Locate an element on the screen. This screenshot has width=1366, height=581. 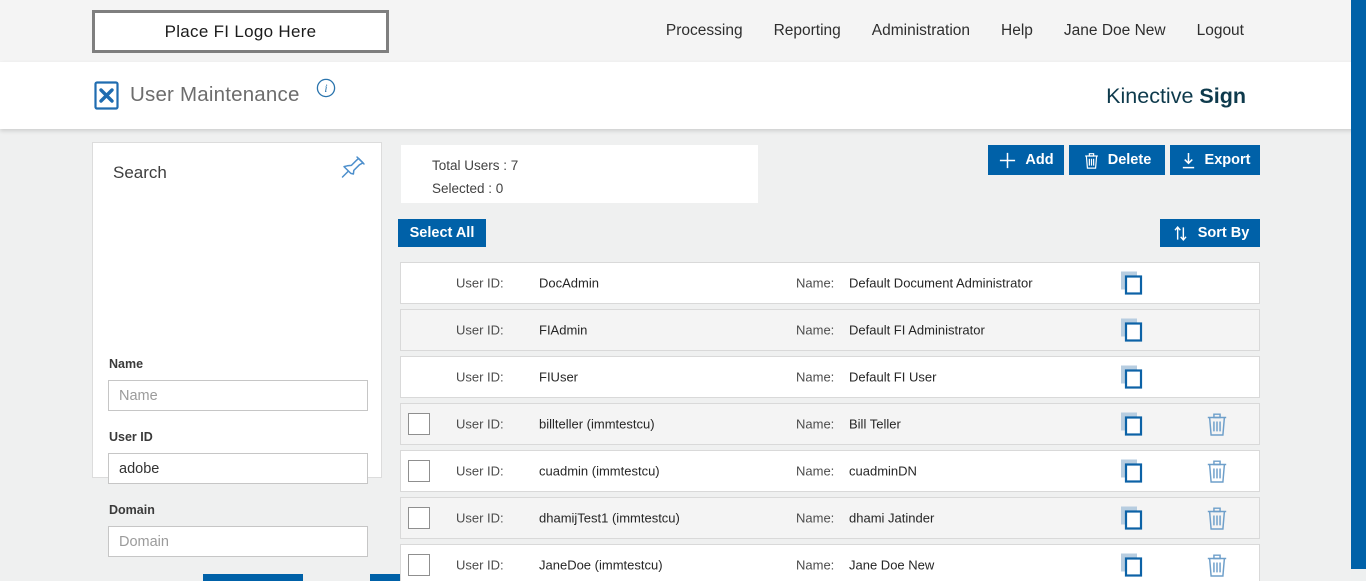
export-button-label: Export is located at coordinates (1227, 160).